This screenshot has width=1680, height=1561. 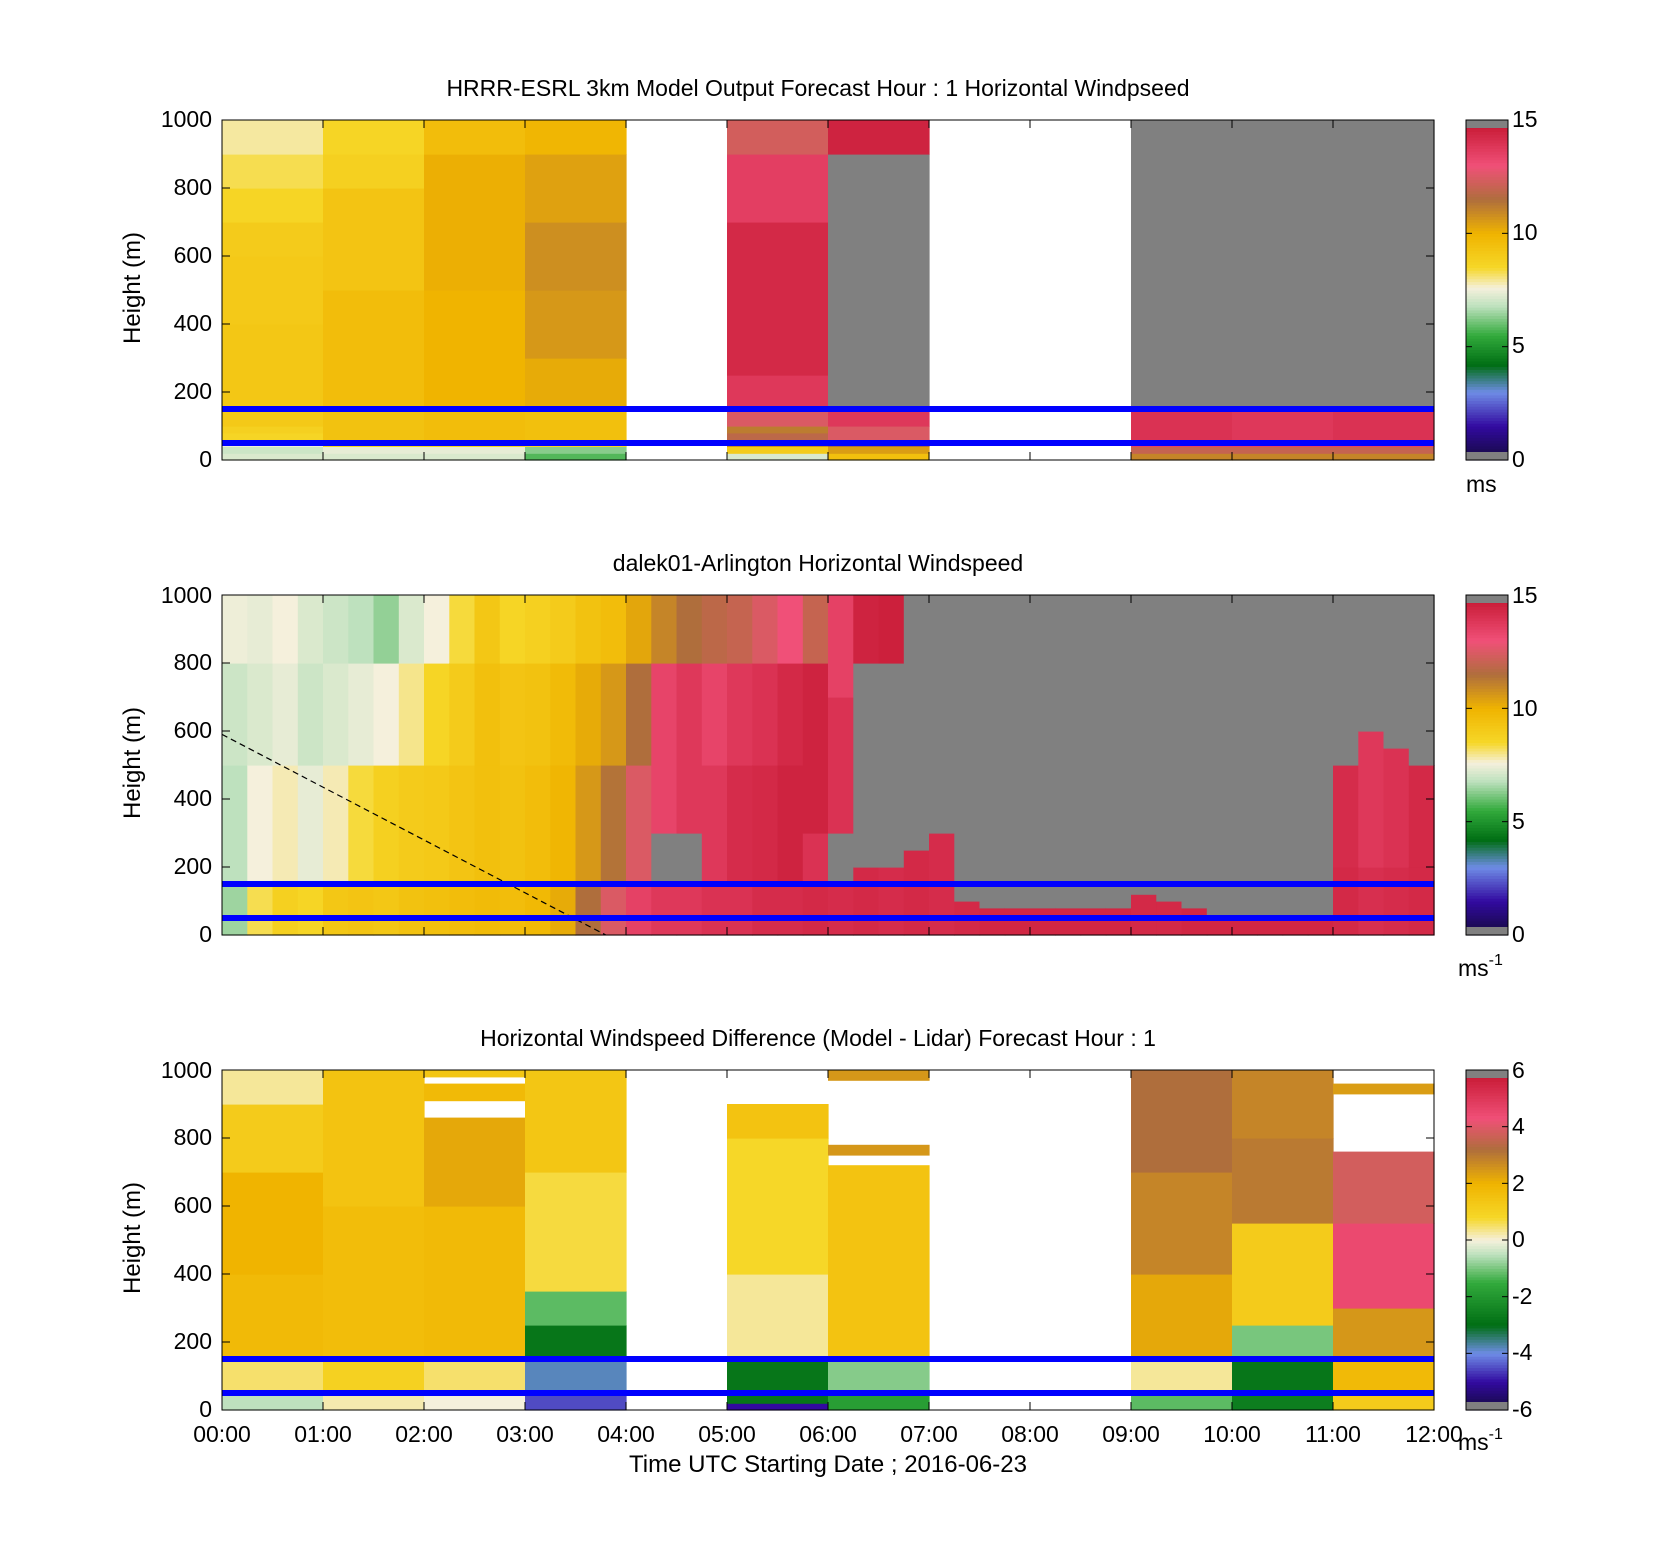 What do you see at coordinates (1487, 1074) in the screenshot?
I see `colorbar-end-cap-top` at bounding box center [1487, 1074].